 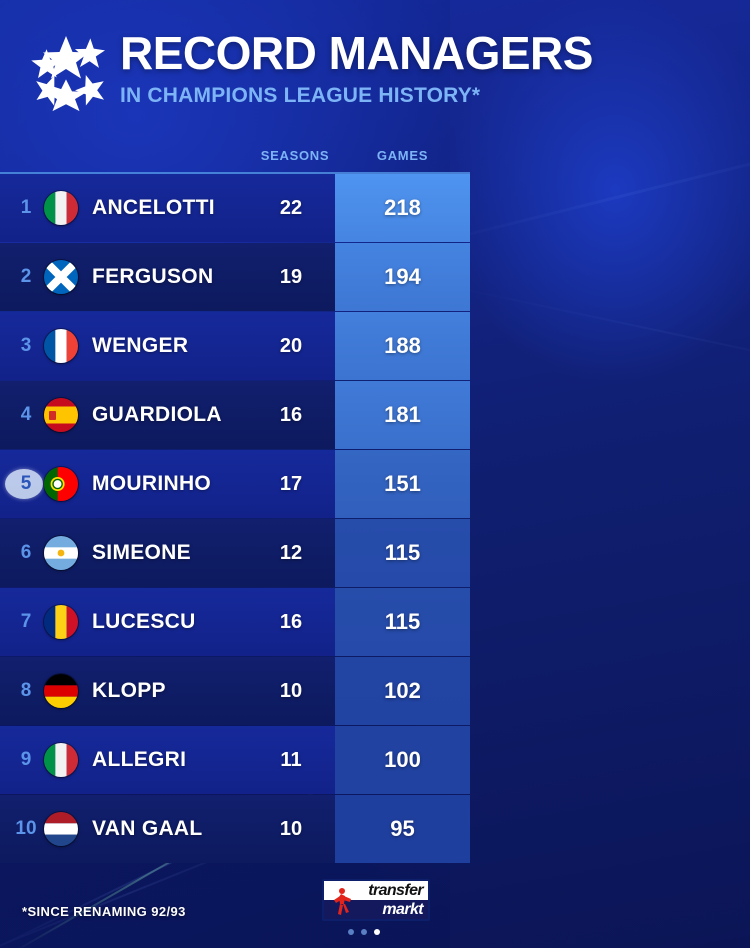 I want to click on table-row: 3 WENGER 20 188, so click(x=235, y=346).